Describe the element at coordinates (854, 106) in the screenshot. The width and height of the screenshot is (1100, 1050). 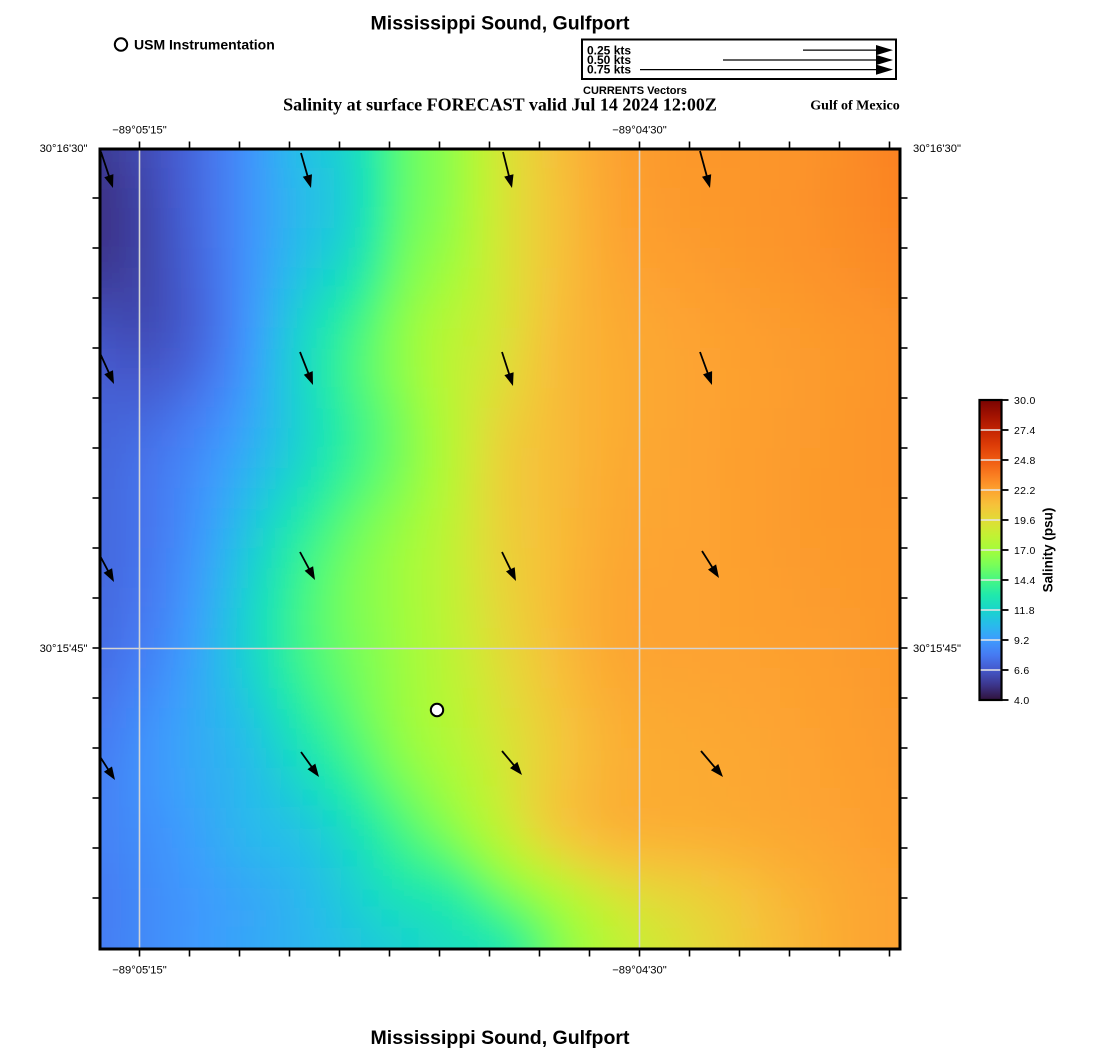
I see `svg-text: Gulf of Mexico` at that location.